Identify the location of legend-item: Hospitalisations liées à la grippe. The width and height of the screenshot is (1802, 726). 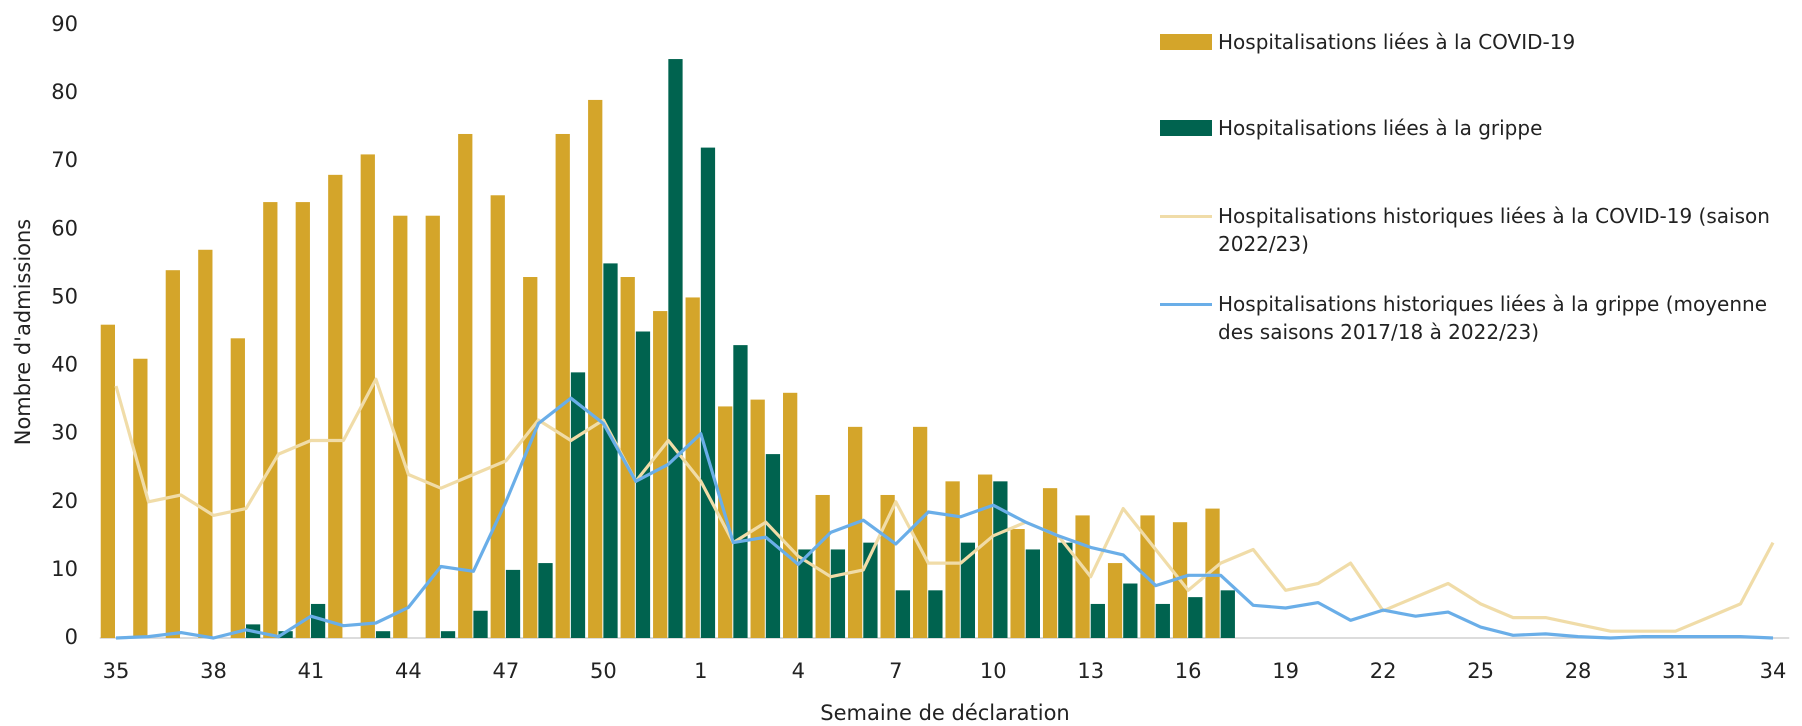
(1480, 128).